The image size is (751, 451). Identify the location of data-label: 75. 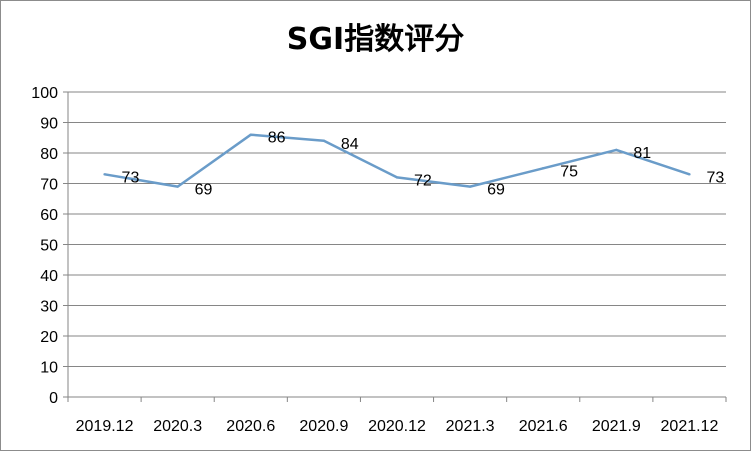
(569, 171).